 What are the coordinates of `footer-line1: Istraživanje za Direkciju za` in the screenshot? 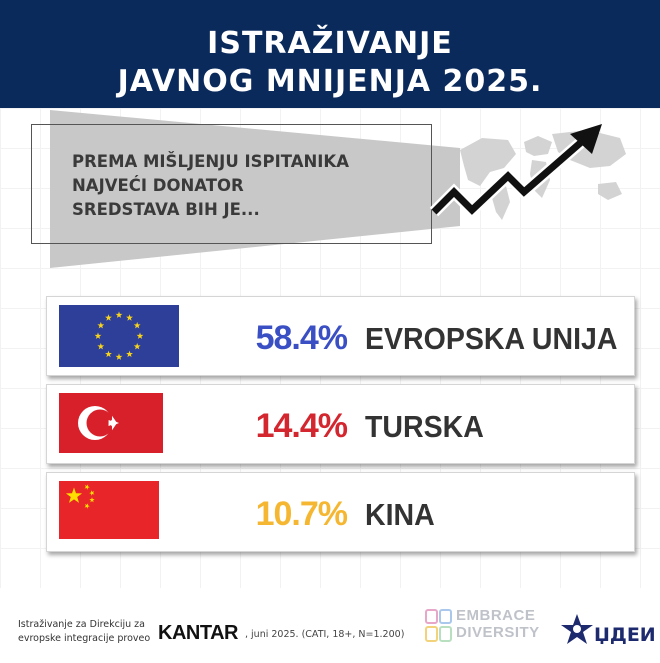 It's located at (81, 624).